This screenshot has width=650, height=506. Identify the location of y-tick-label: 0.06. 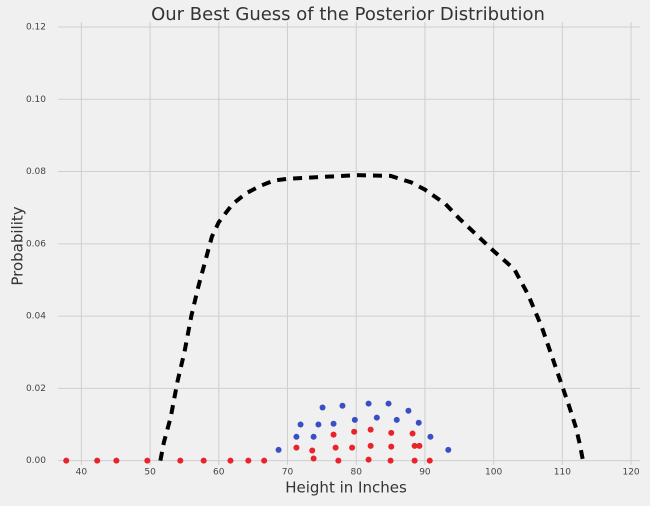
(36, 244).